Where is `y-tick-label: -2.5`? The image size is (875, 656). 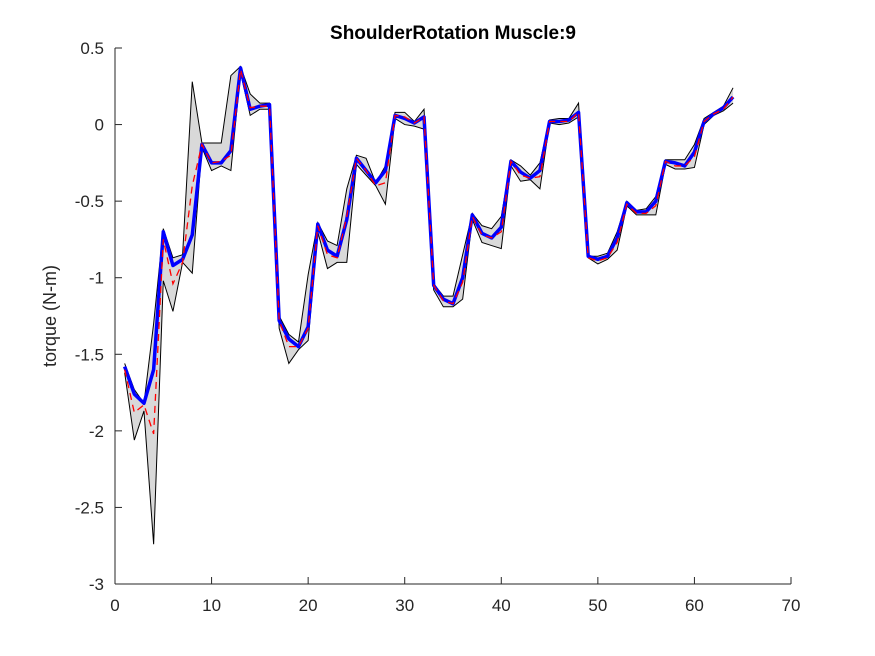 y-tick-label: -2.5 is located at coordinates (89, 507).